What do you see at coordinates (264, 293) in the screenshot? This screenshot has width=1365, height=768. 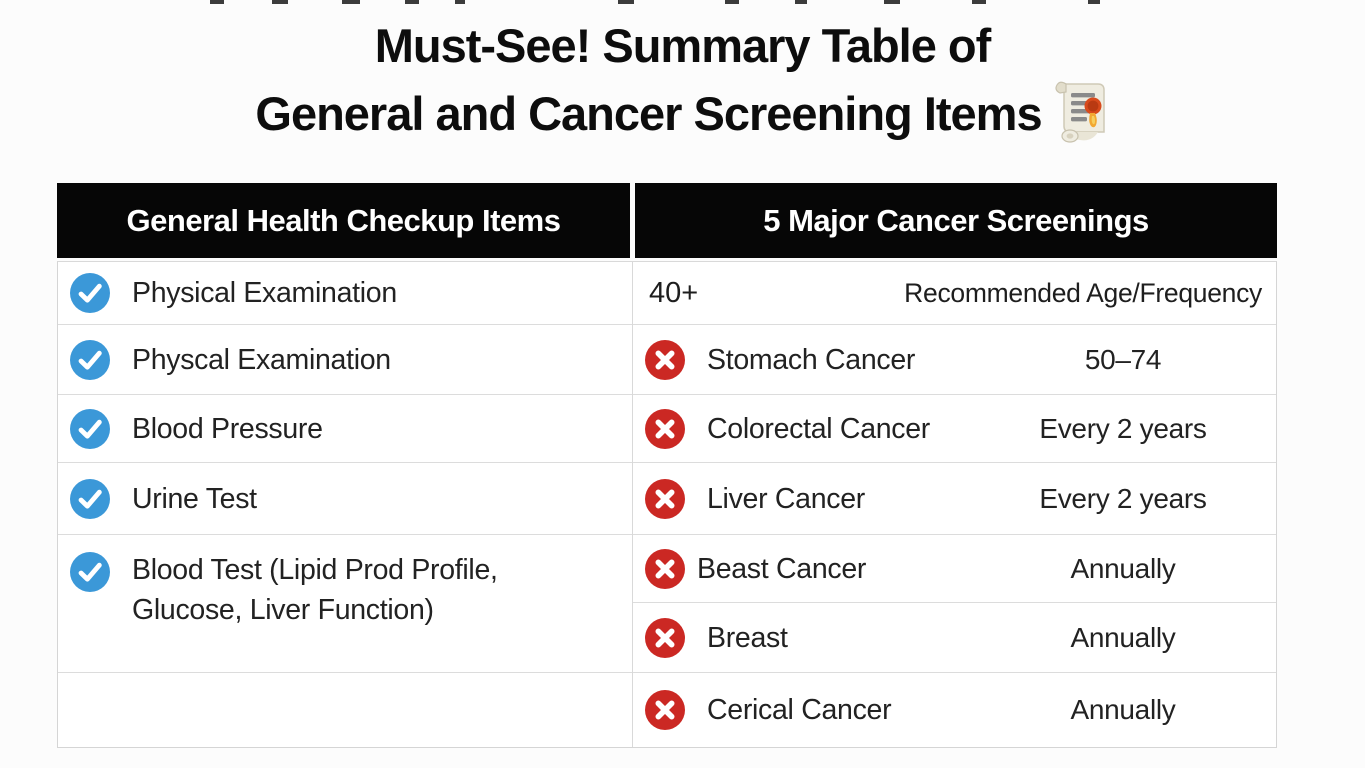 I see `checkup-item-label: Physical Examination` at bounding box center [264, 293].